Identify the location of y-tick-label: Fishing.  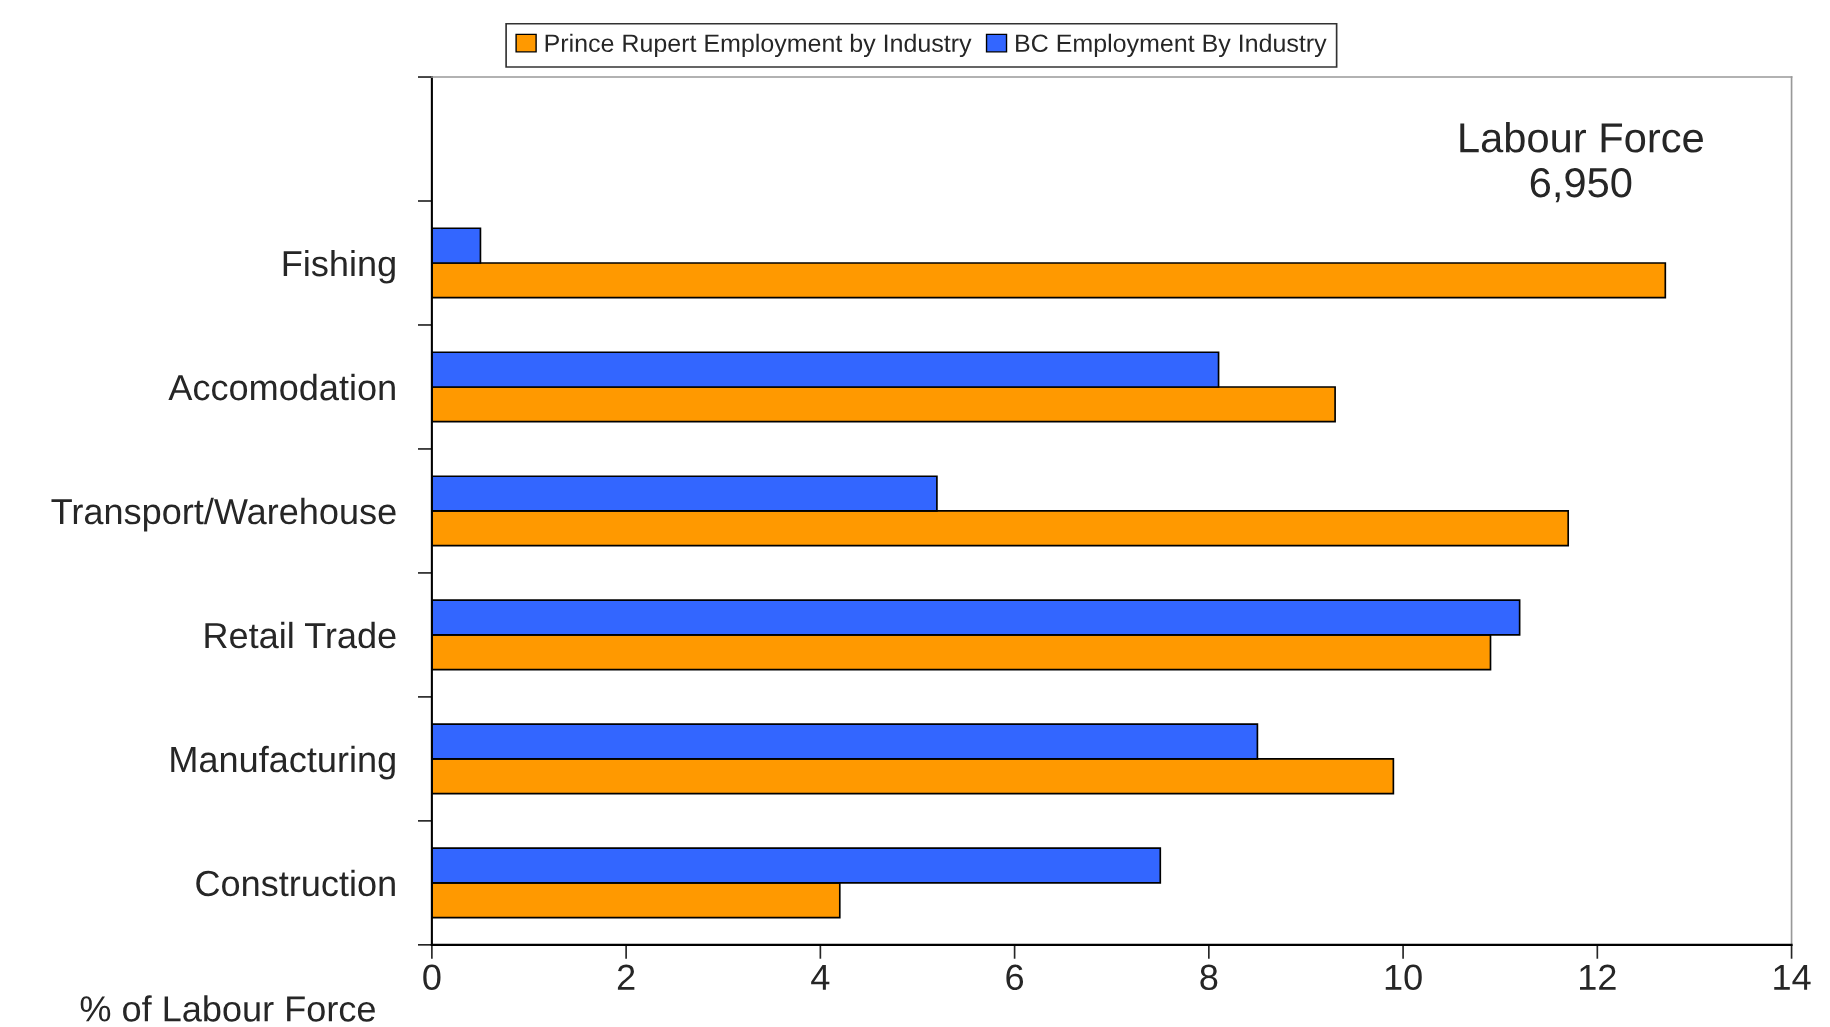
(339, 266).